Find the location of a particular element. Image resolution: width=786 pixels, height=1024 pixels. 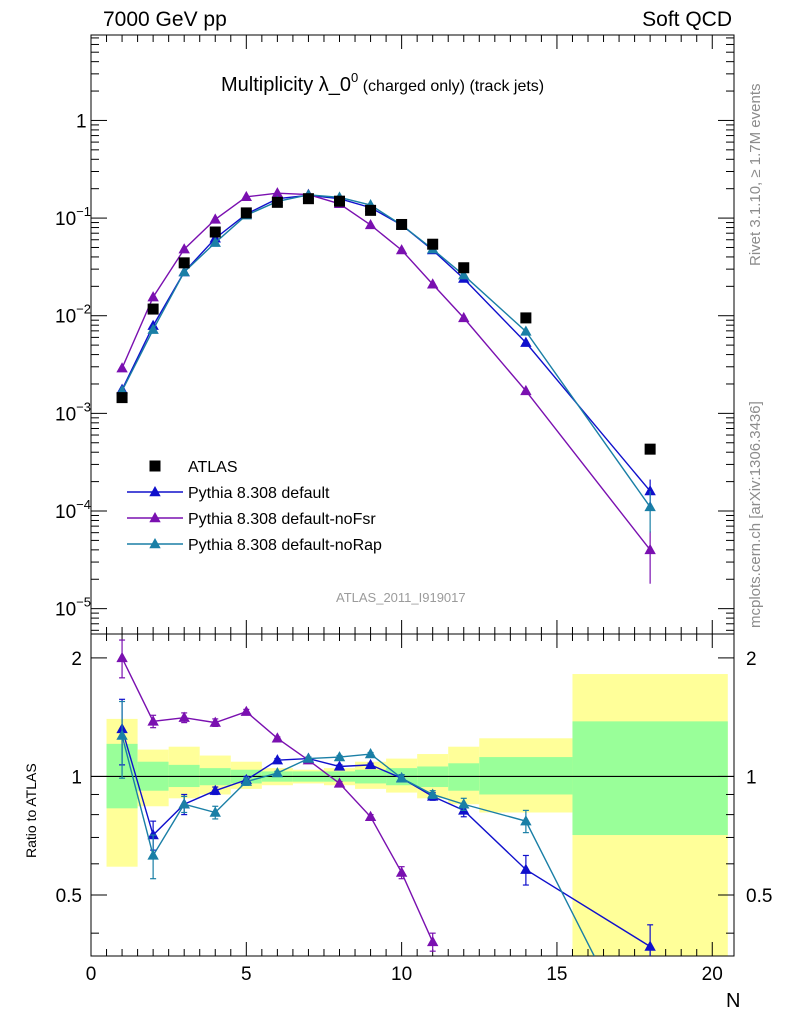

y-tick-exponent: −2 is located at coordinates (83, 309).